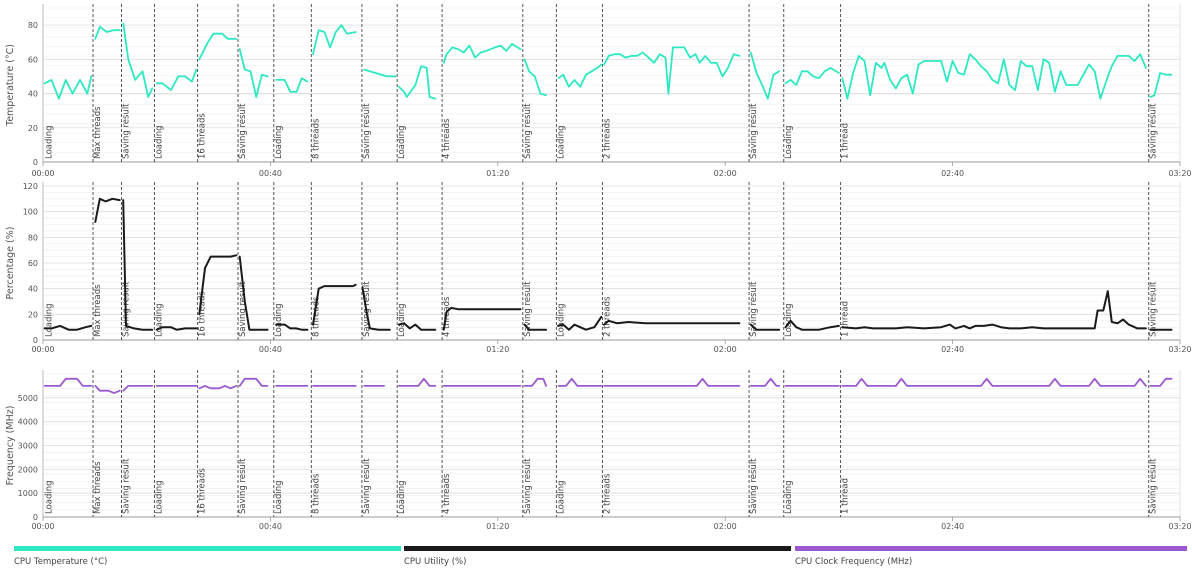 This screenshot has height=572, width=1192. Describe the element at coordinates (33, 59) in the screenshot. I see `y-tick-label: 60` at that location.